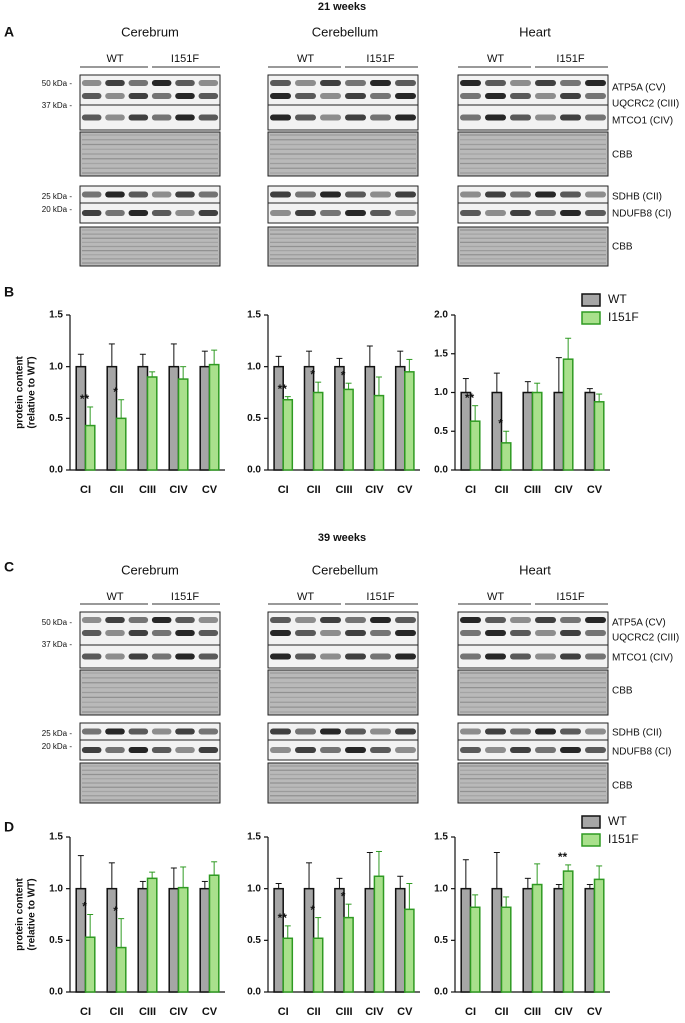  I want to click on protein-label: UQCRC2 (CIII), so click(645, 104).